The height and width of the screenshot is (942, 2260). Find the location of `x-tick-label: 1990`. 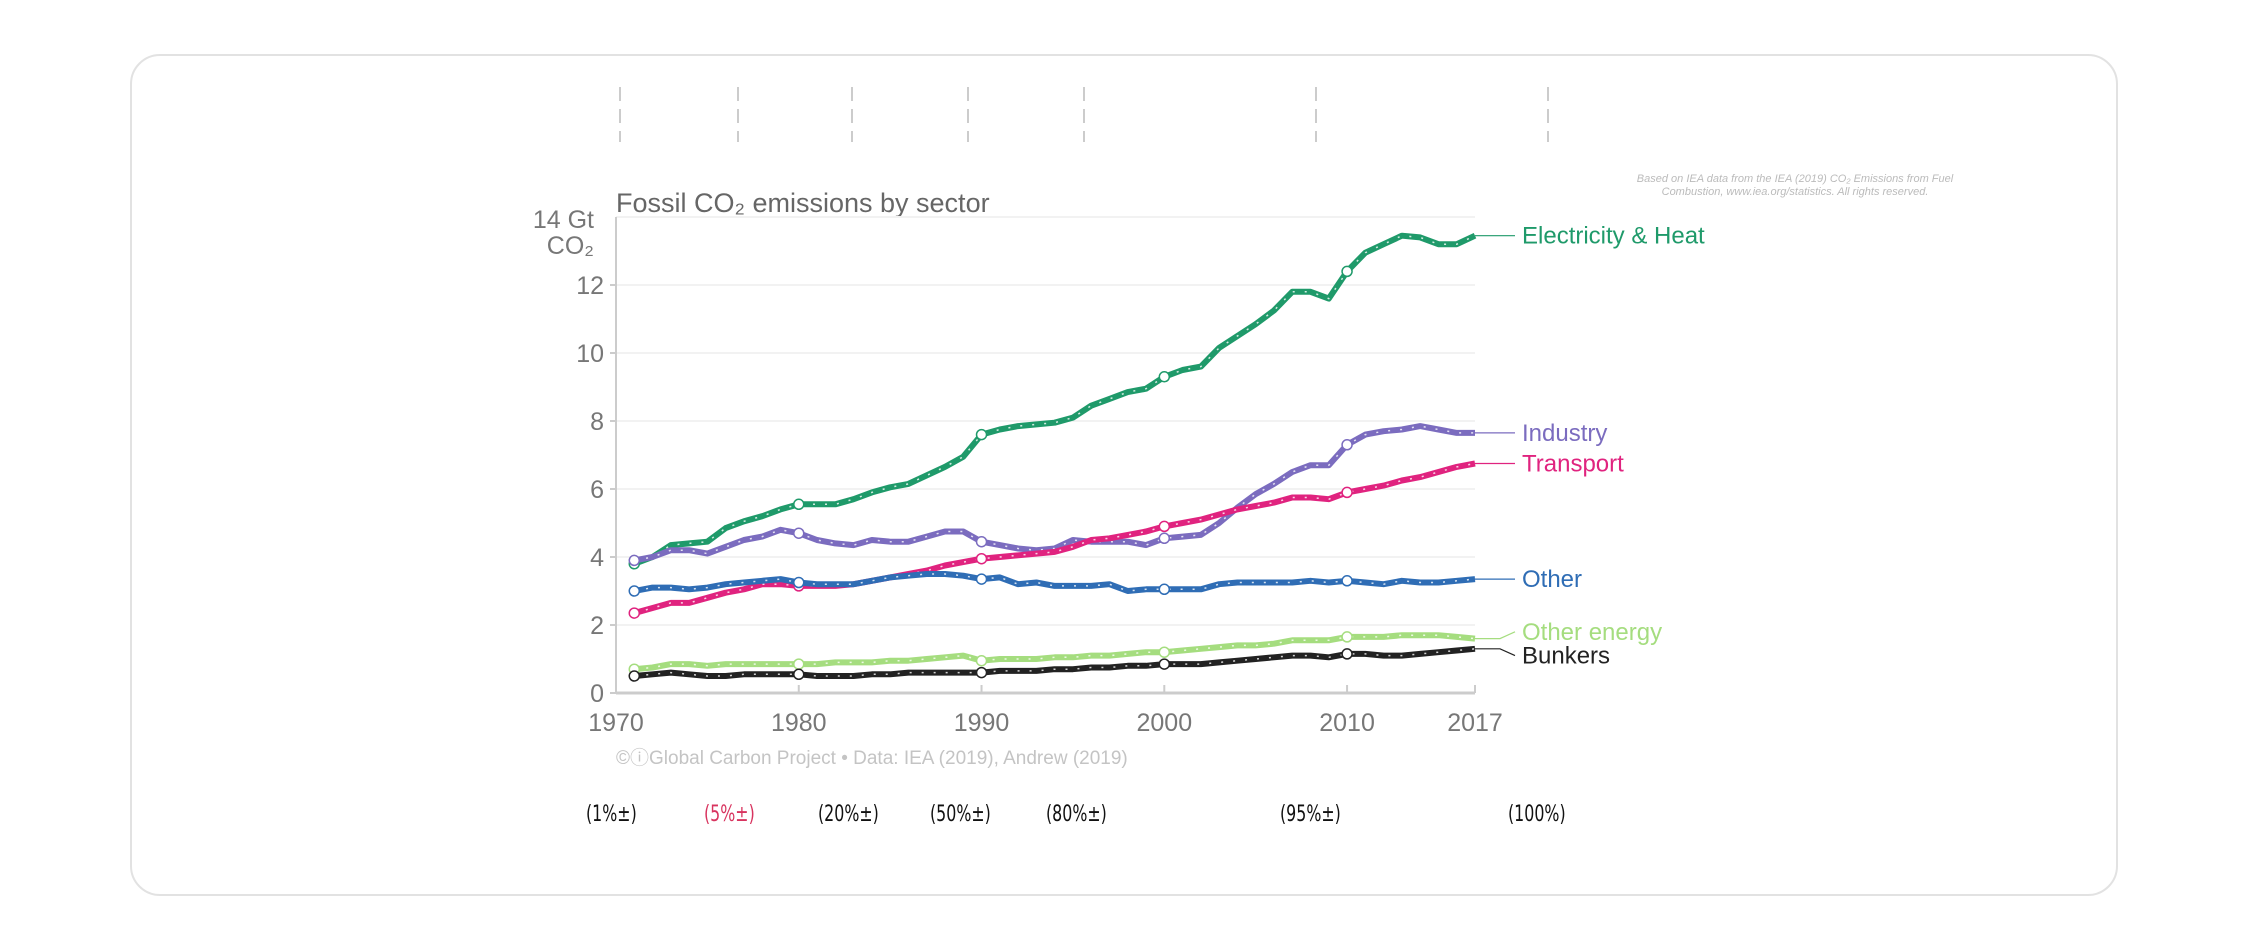

x-tick-label: 1990 is located at coordinates (982, 723).